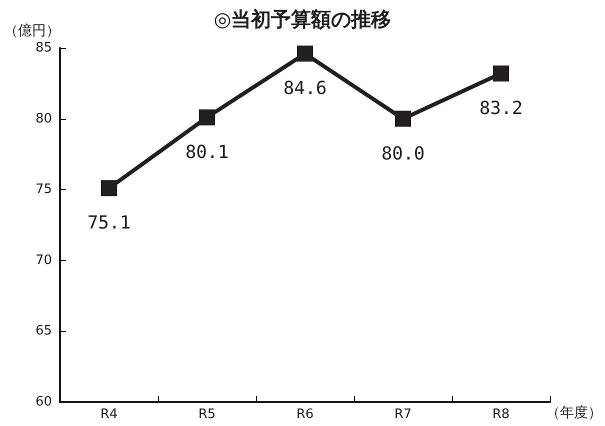 The height and width of the screenshot is (426, 605). I want to click on x-tick-label: R8, so click(501, 414).